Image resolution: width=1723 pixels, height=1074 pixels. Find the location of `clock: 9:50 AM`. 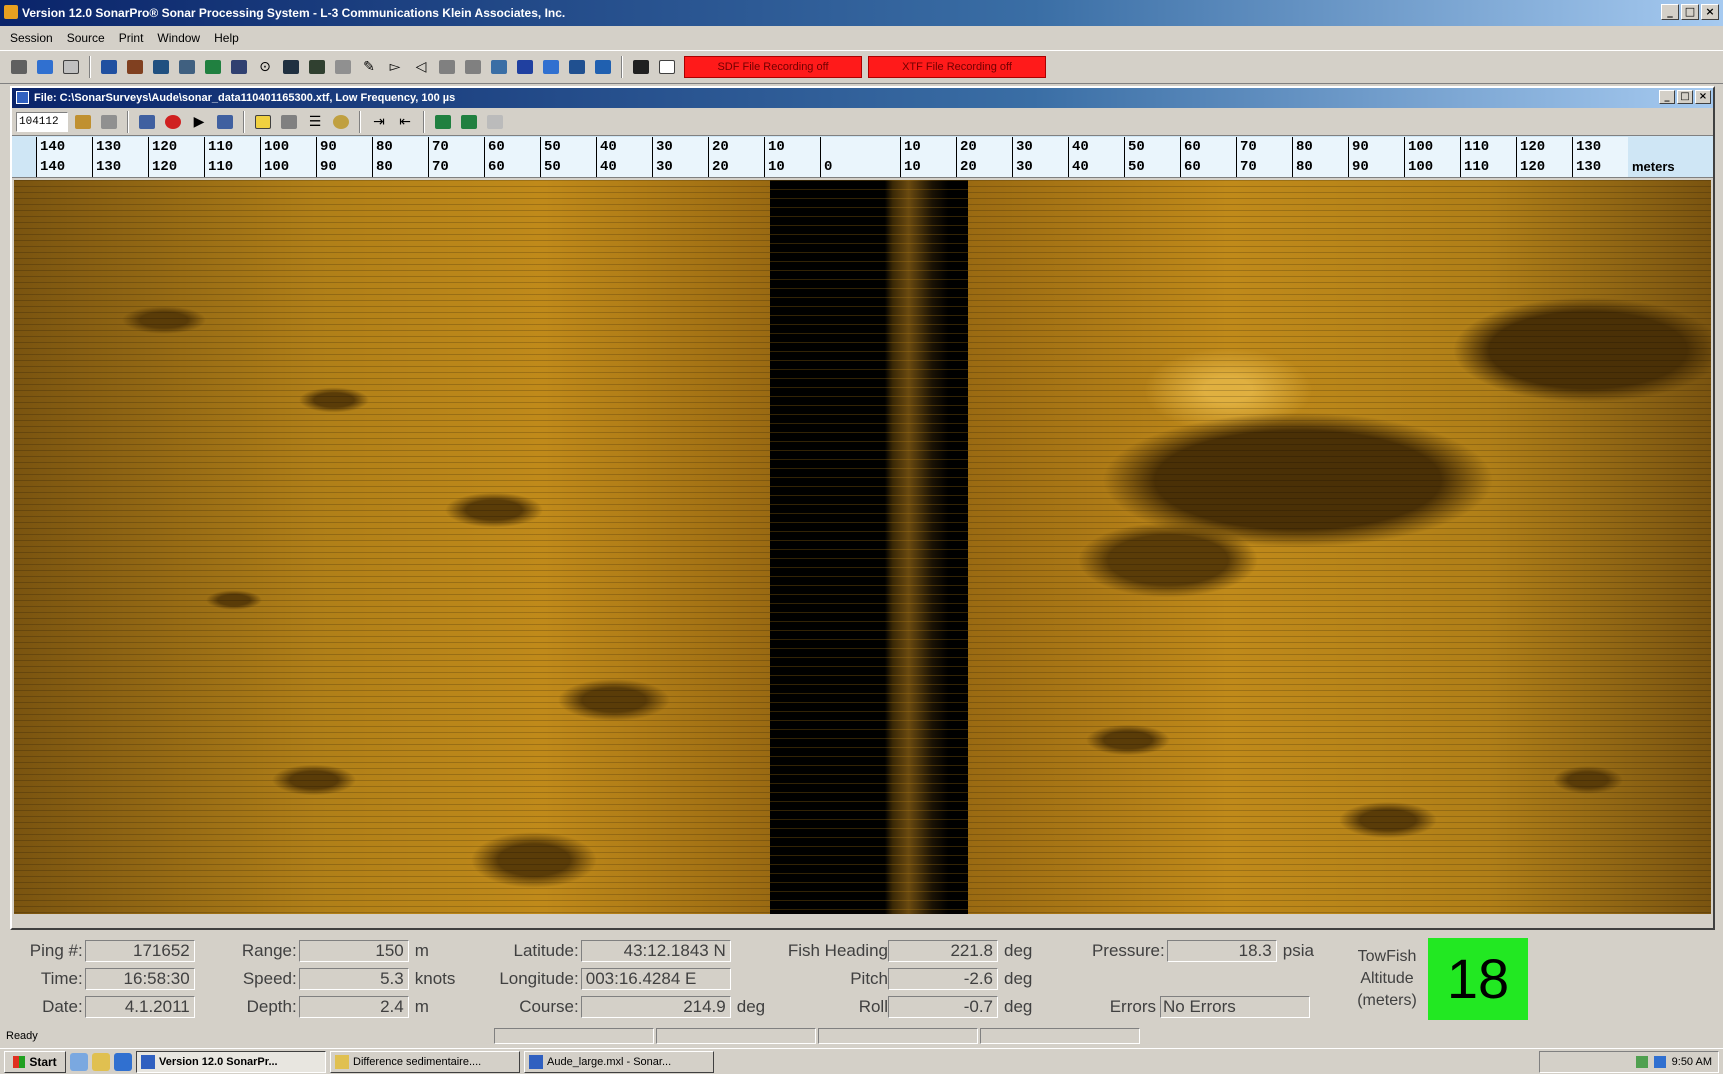

clock: 9:50 AM is located at coordinates (1691, 1062).